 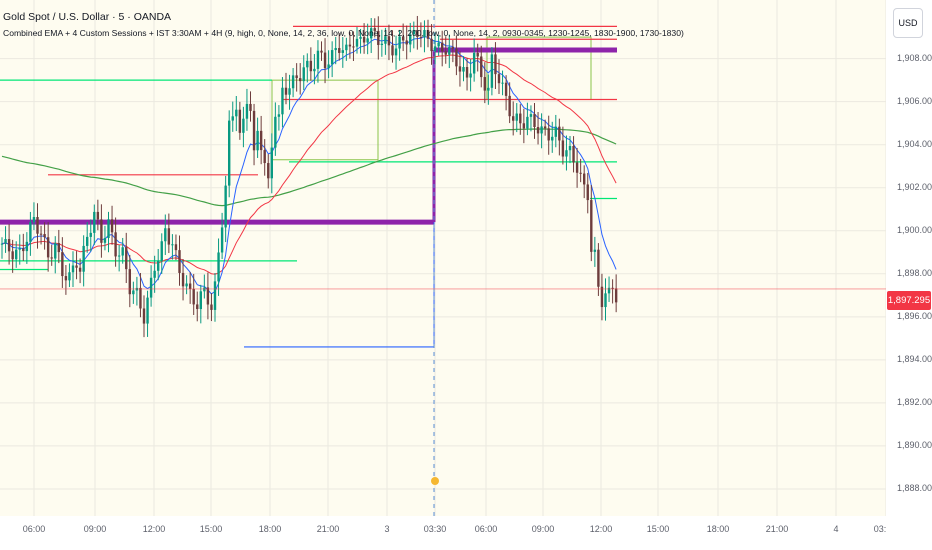 What do you see at coordinates (435, 481) in the screenshot?
I see `event-marker` at bounding box center [435, 481].